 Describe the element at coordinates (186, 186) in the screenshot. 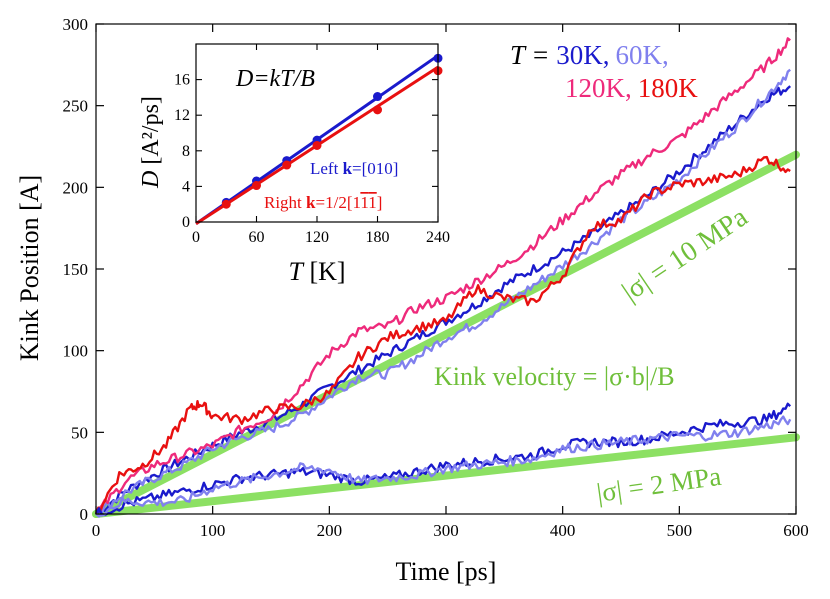

I see `inset-y-tick-label: 4` at that location.